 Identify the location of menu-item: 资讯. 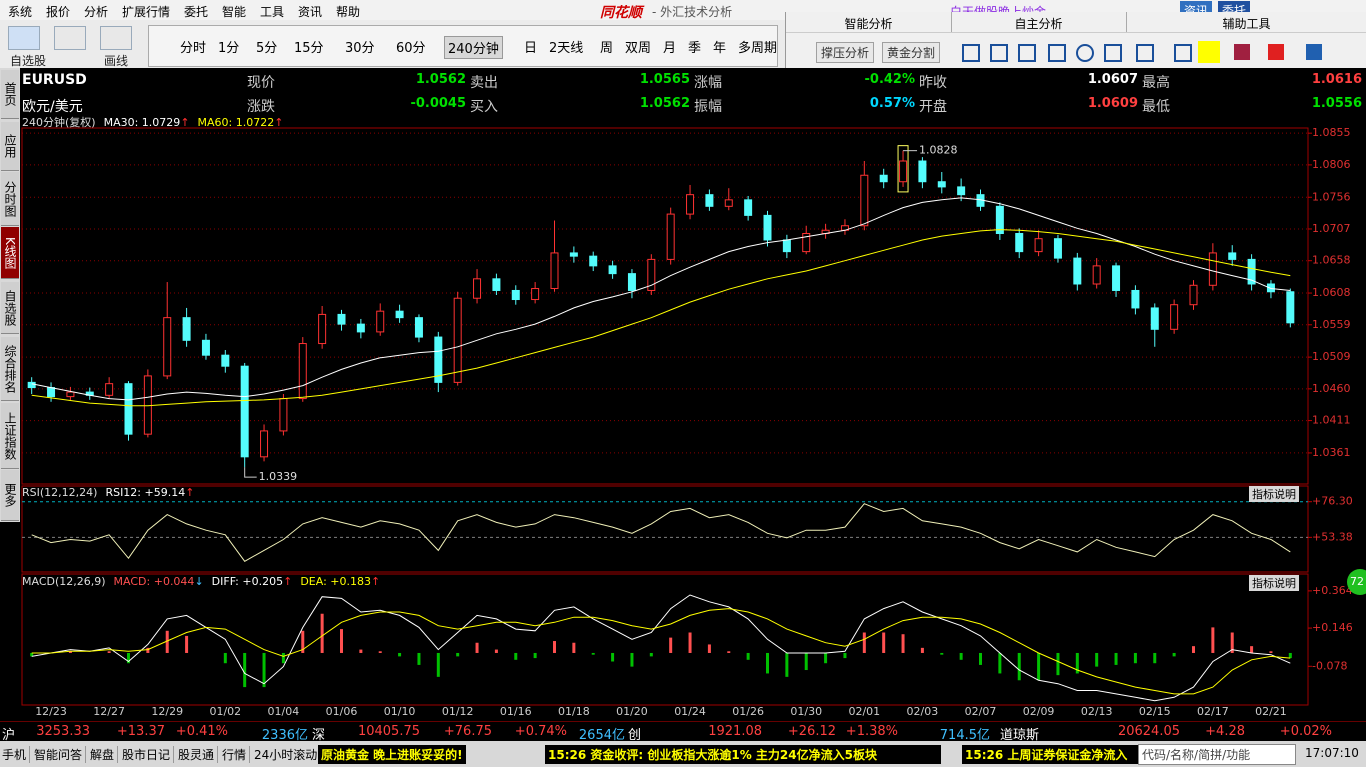
(310, 12).